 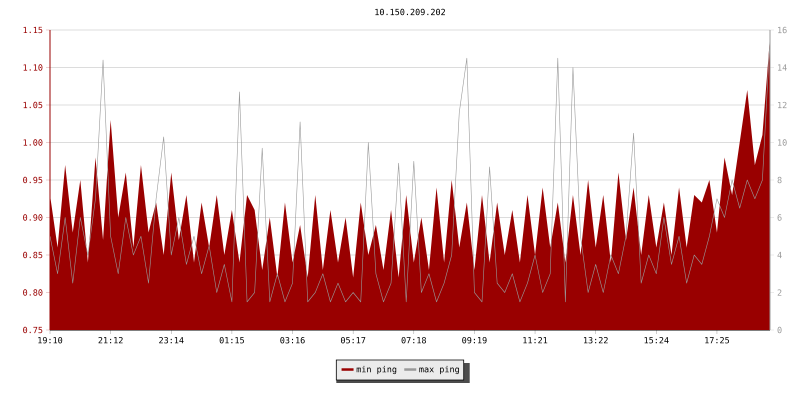 What do you see at coordinates (656, 340) in the screenshot?
I see `x-tick-label: 15:24` at bounding box center [656, 340].